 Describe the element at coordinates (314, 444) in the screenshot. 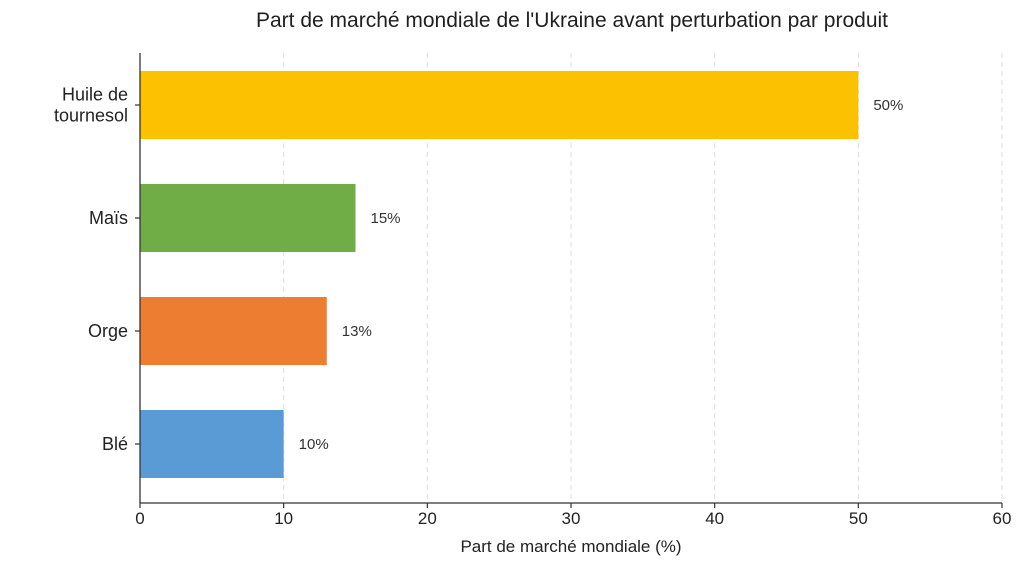

I see `data-label: 10%` at that location.